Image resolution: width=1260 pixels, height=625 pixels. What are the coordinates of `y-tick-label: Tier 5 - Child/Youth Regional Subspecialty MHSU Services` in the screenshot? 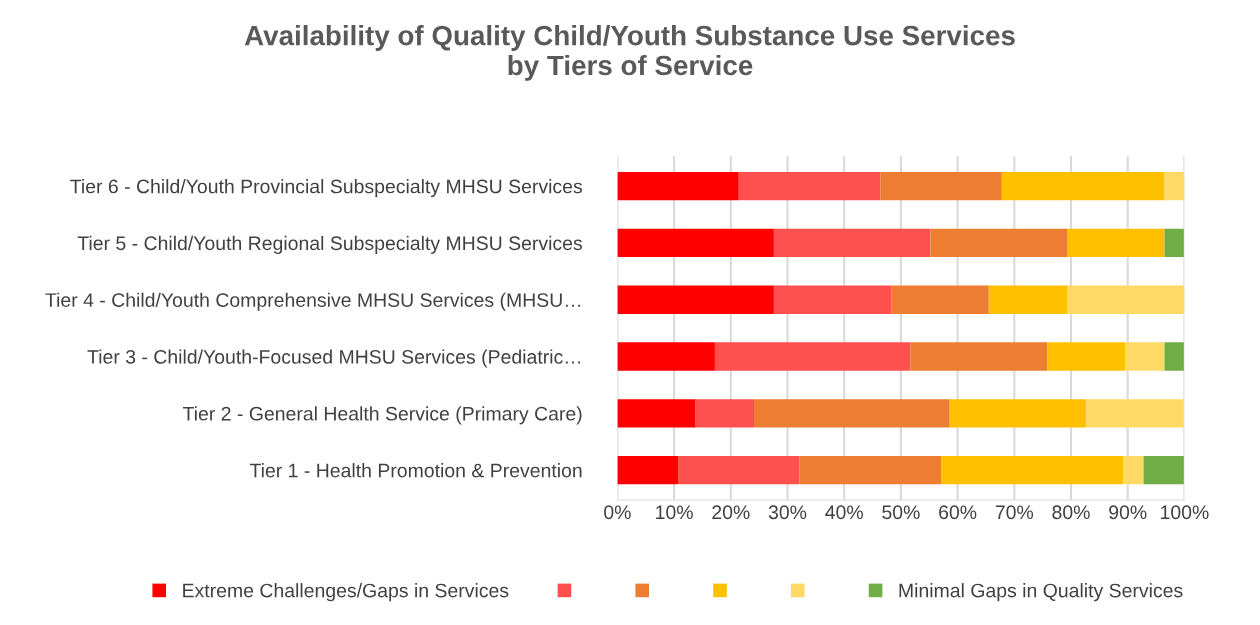 It's located at (329, 244).